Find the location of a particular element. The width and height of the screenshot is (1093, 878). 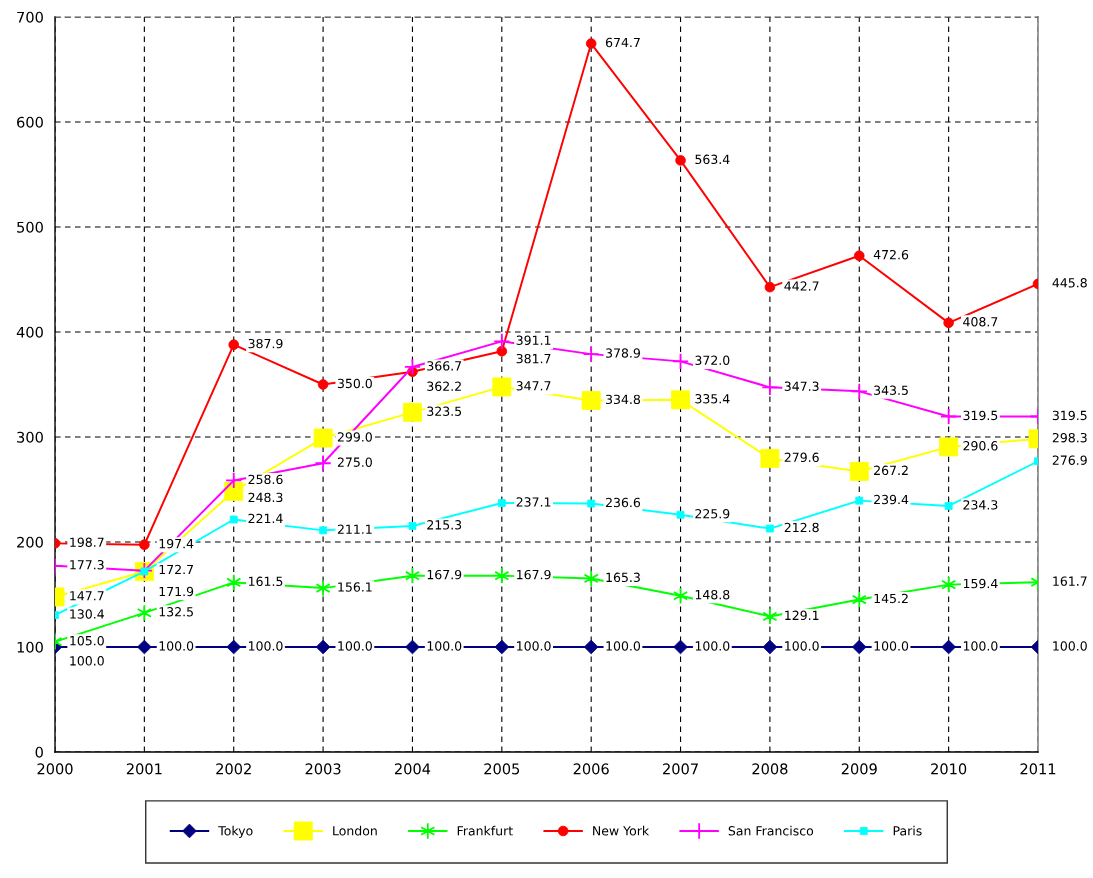

data-label: 132.5 is located at coordinates (176, 612).